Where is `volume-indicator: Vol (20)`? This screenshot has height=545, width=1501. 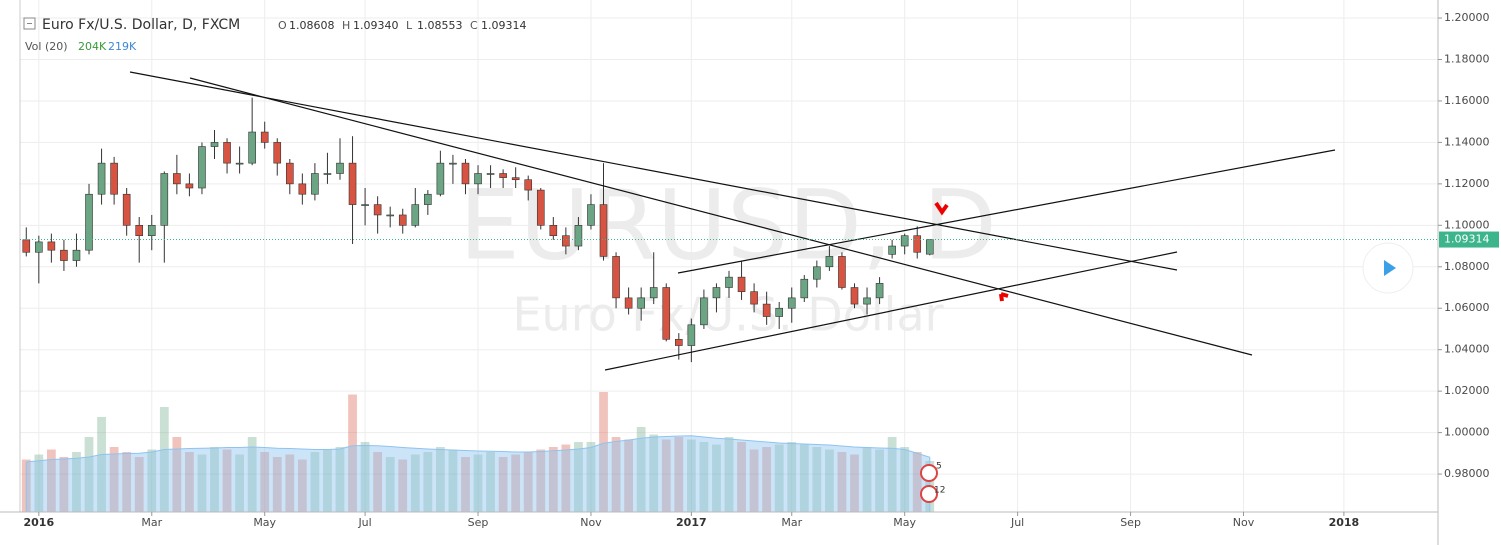 volume-indicator: Vol (20) is located at coordinates (46, 46).